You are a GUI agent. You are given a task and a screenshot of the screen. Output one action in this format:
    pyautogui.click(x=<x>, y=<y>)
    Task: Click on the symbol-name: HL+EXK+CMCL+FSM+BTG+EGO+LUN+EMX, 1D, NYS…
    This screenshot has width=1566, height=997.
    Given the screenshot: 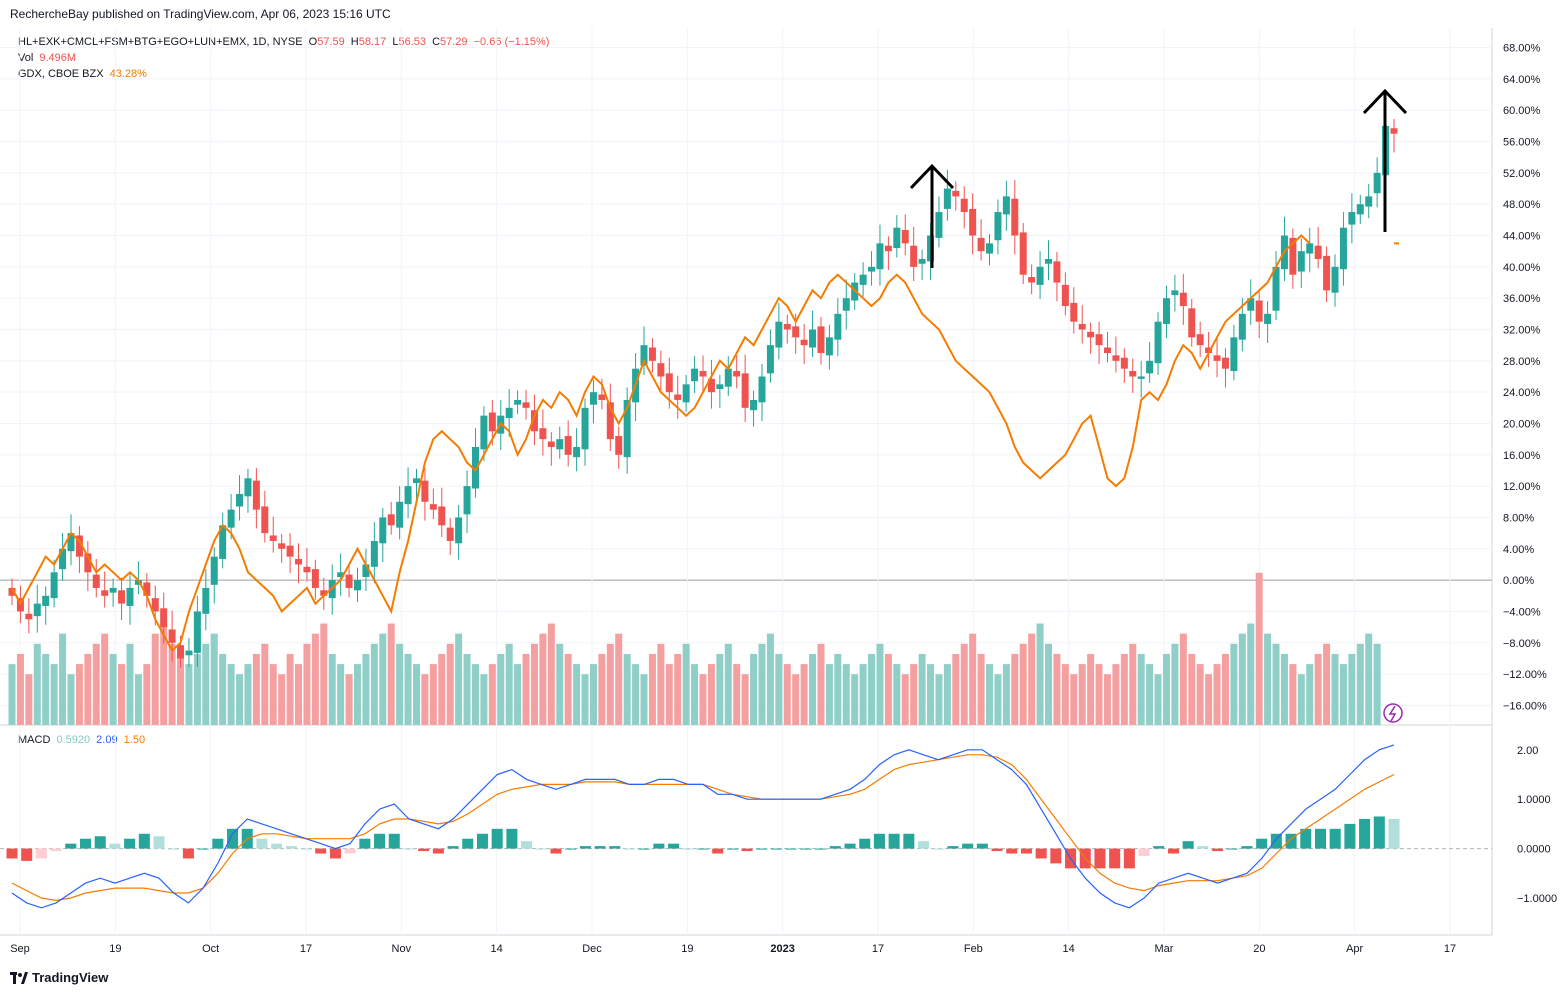 What is the action you would take?
    pyautogui.click(x=160, y=42)
    